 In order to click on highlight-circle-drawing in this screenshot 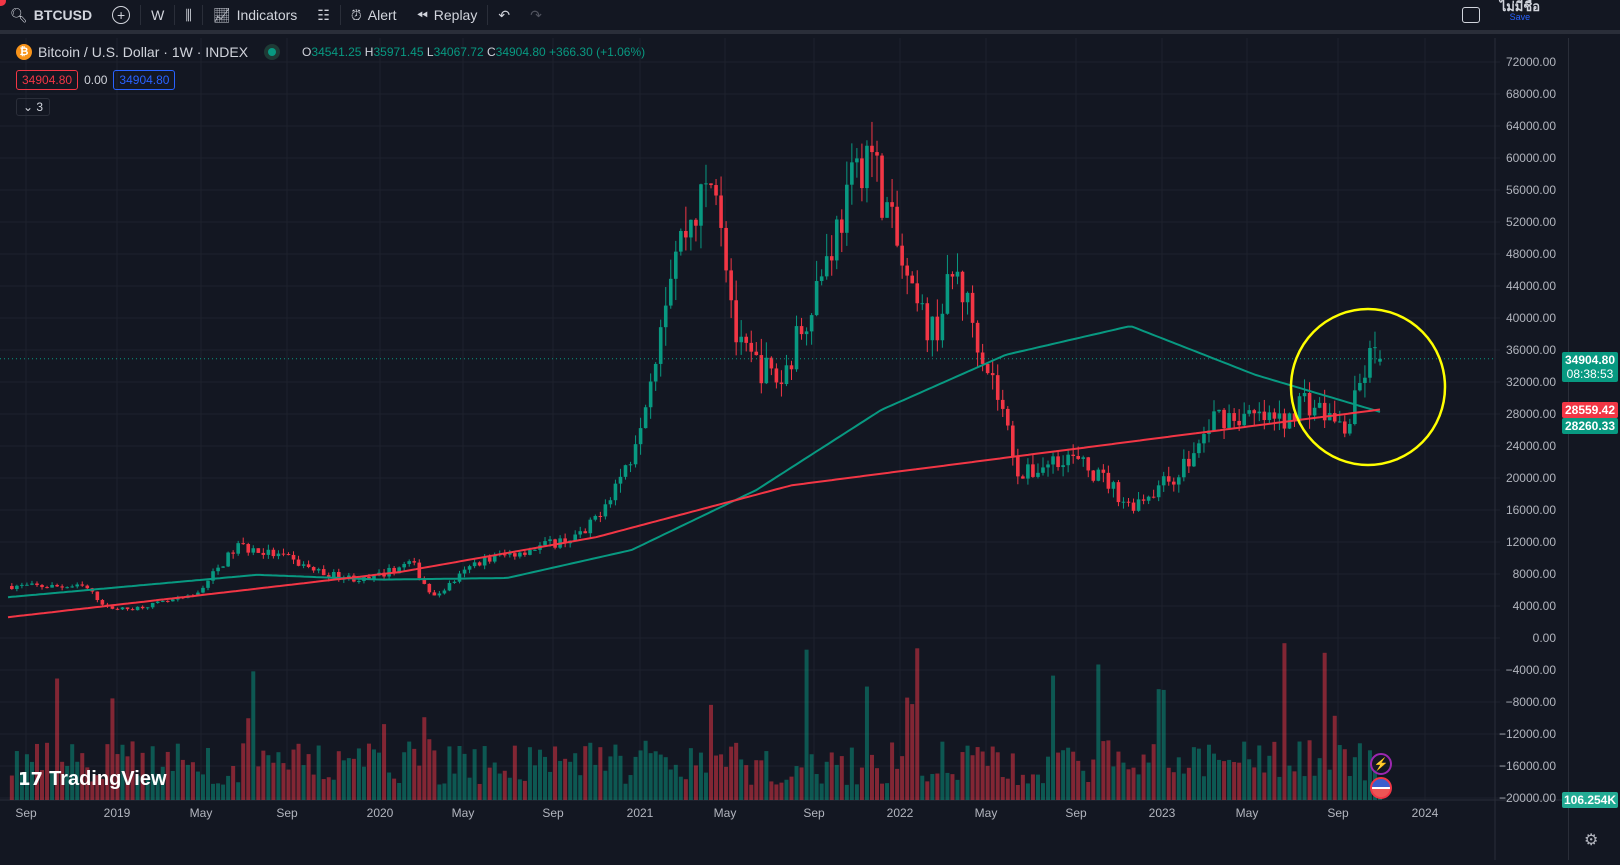, I will do `click(1368, 387)`.